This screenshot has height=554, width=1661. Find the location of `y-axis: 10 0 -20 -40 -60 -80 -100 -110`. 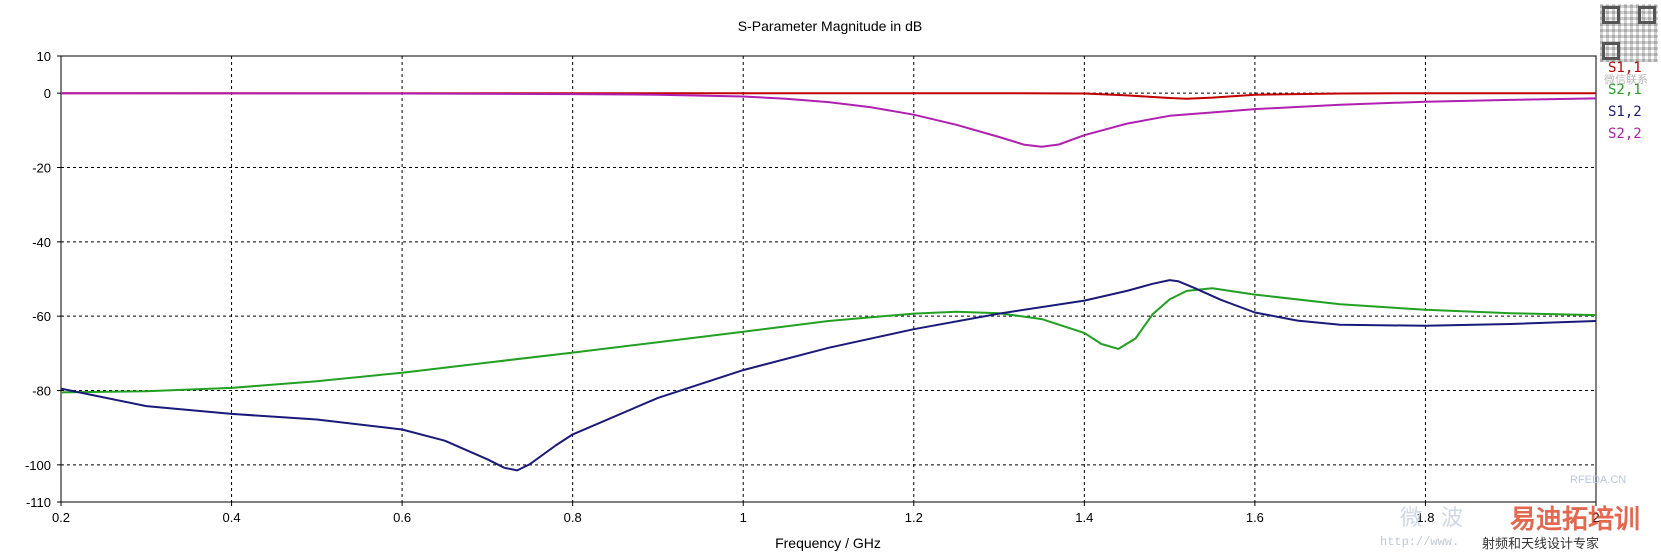

y-axis: 10 0 -20 -40 -60 -80 -100 -110 is located at coordinates (43, 279).